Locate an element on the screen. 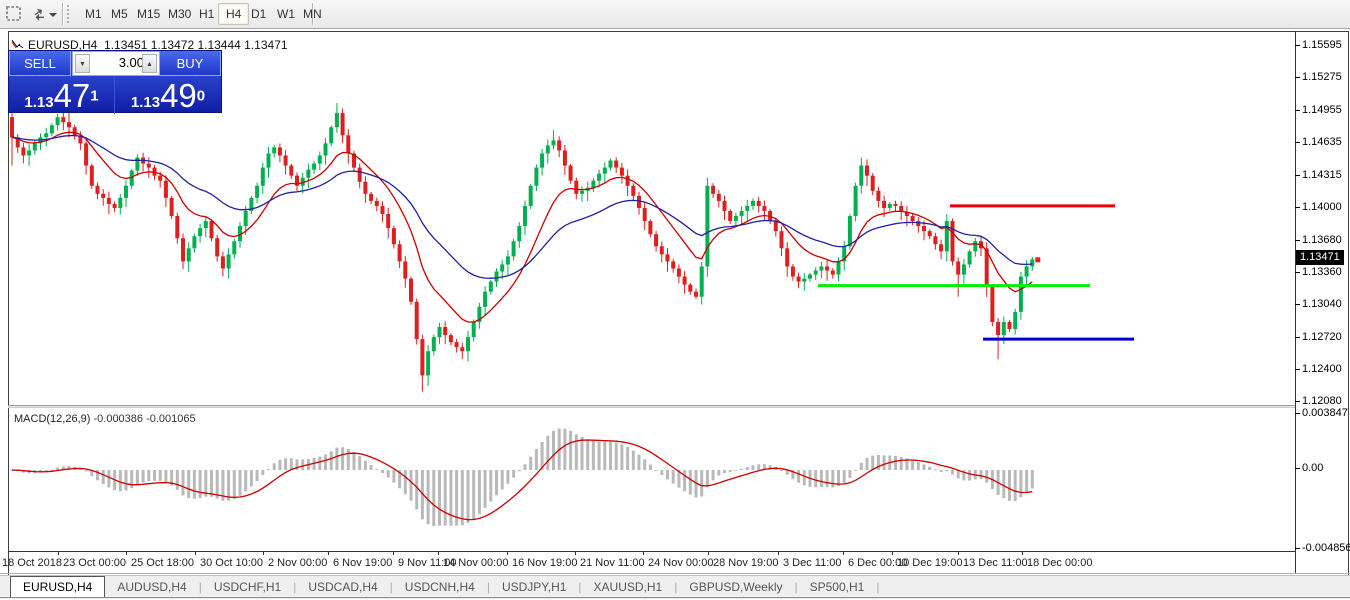  chart-tab-usdjpy: USDJPY,H1 is located at coordinates (534, 587).